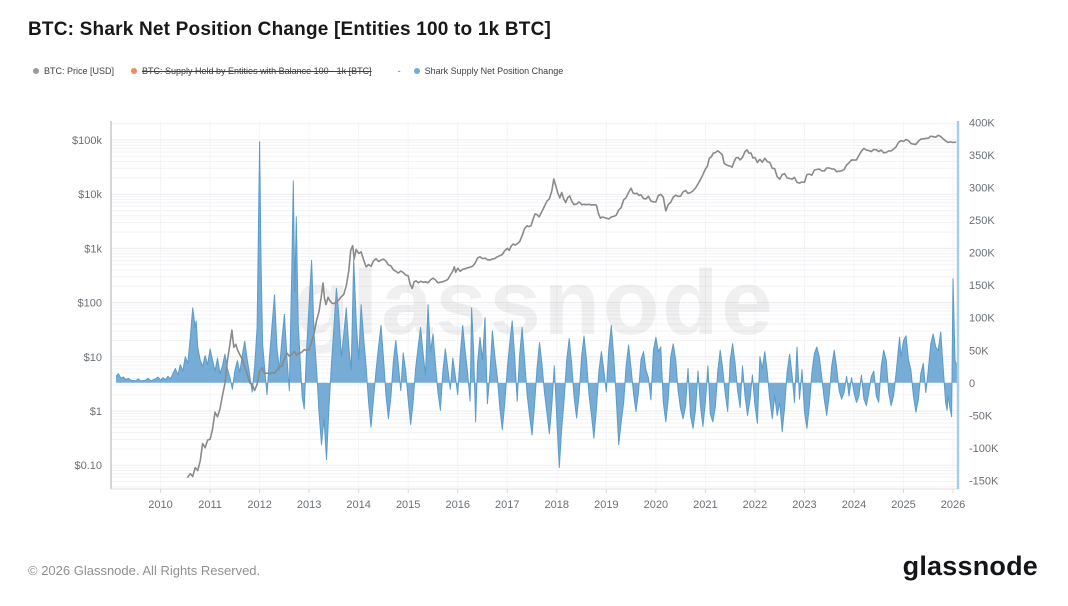 Image resolution: width=1068 pixels, height=606 pixels. What do you see at coordinates (259, 505) in the screenshot?
I see `year-tick-label: 2012` at bounding box center [259, 505].